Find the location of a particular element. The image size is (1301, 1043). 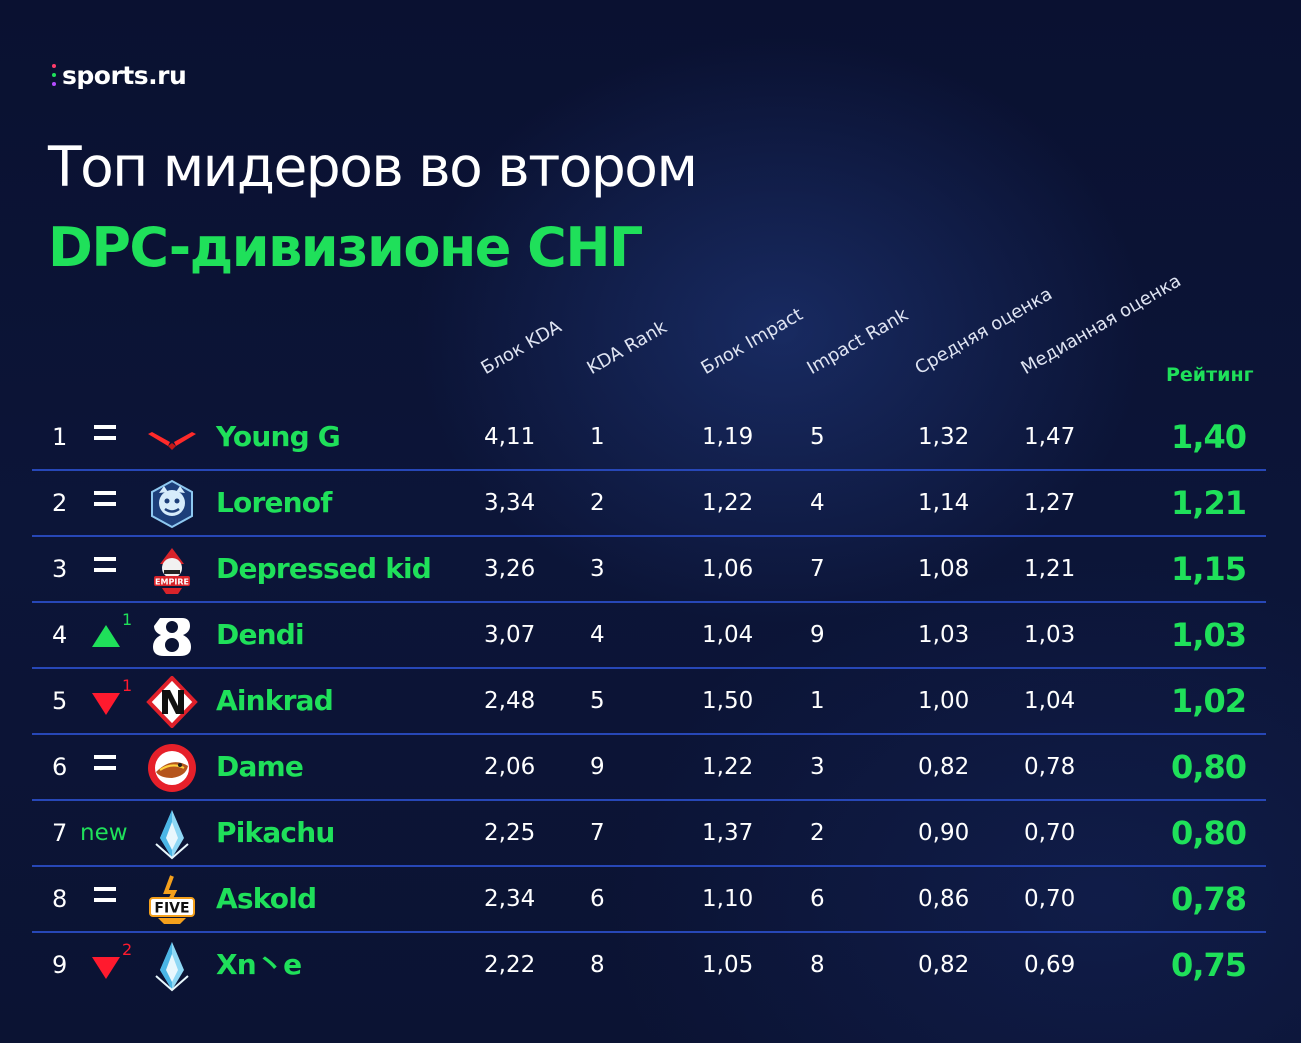

impact-rank-cell: 2 is located at coordinates (817, 833).